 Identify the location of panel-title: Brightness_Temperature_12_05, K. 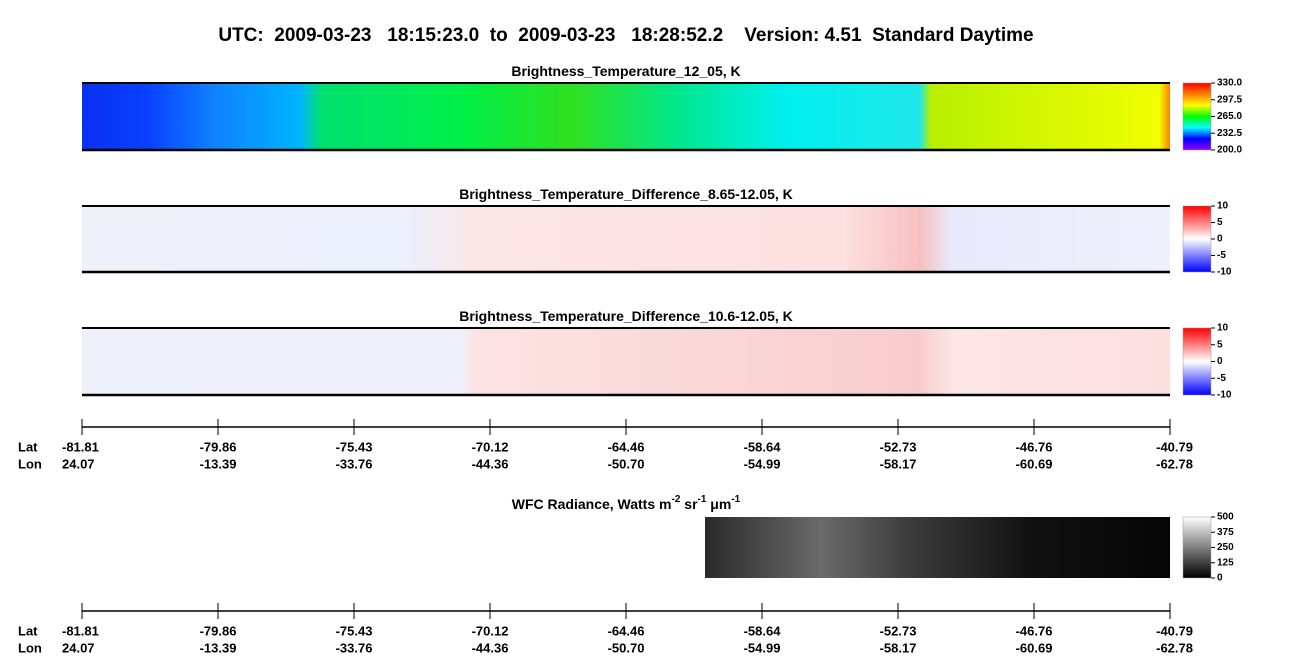
(625, 71).